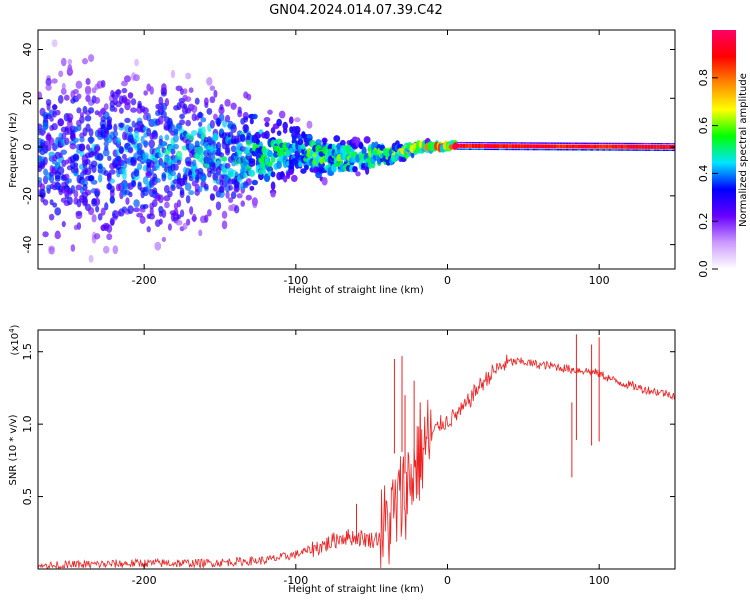  What do you see at coordinates (703, 174) in the screenshot?
I see `colorbar-tick-label: 0.4` at bounding box center [703, 174].